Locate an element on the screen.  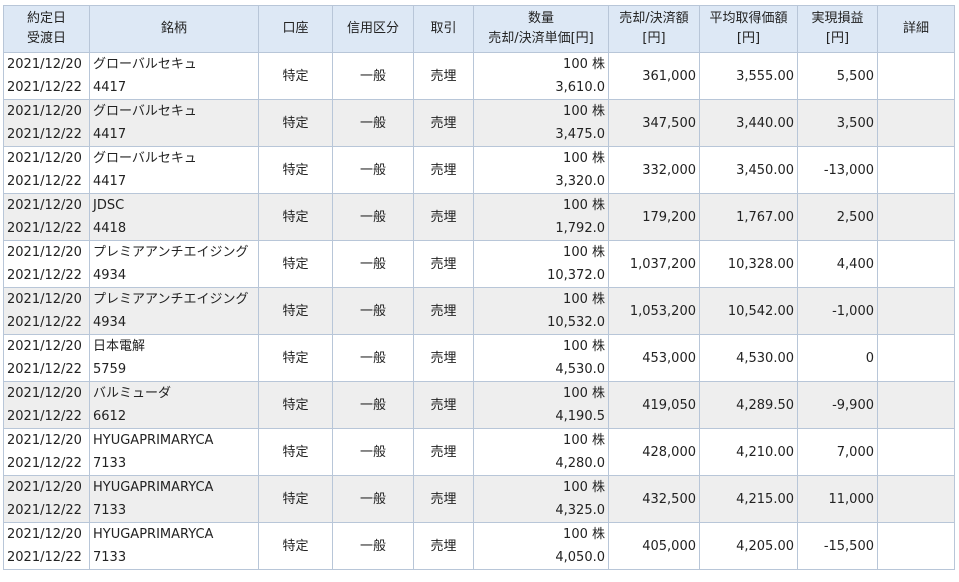
stock-code: 4934 is located at coordinates (110, 275).